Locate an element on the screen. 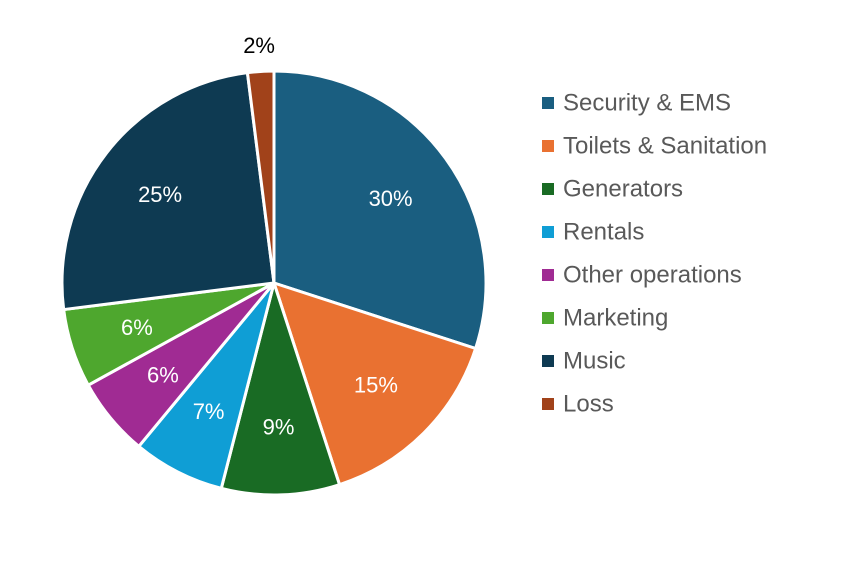  data-label-loss: 2% is located at coordinates (259, 45).